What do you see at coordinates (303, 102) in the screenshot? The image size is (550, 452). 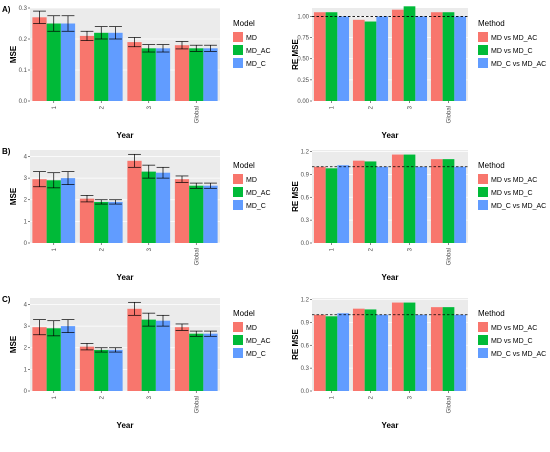 I see `y-tick-label: 0.00` at bounding box center [303, 102].